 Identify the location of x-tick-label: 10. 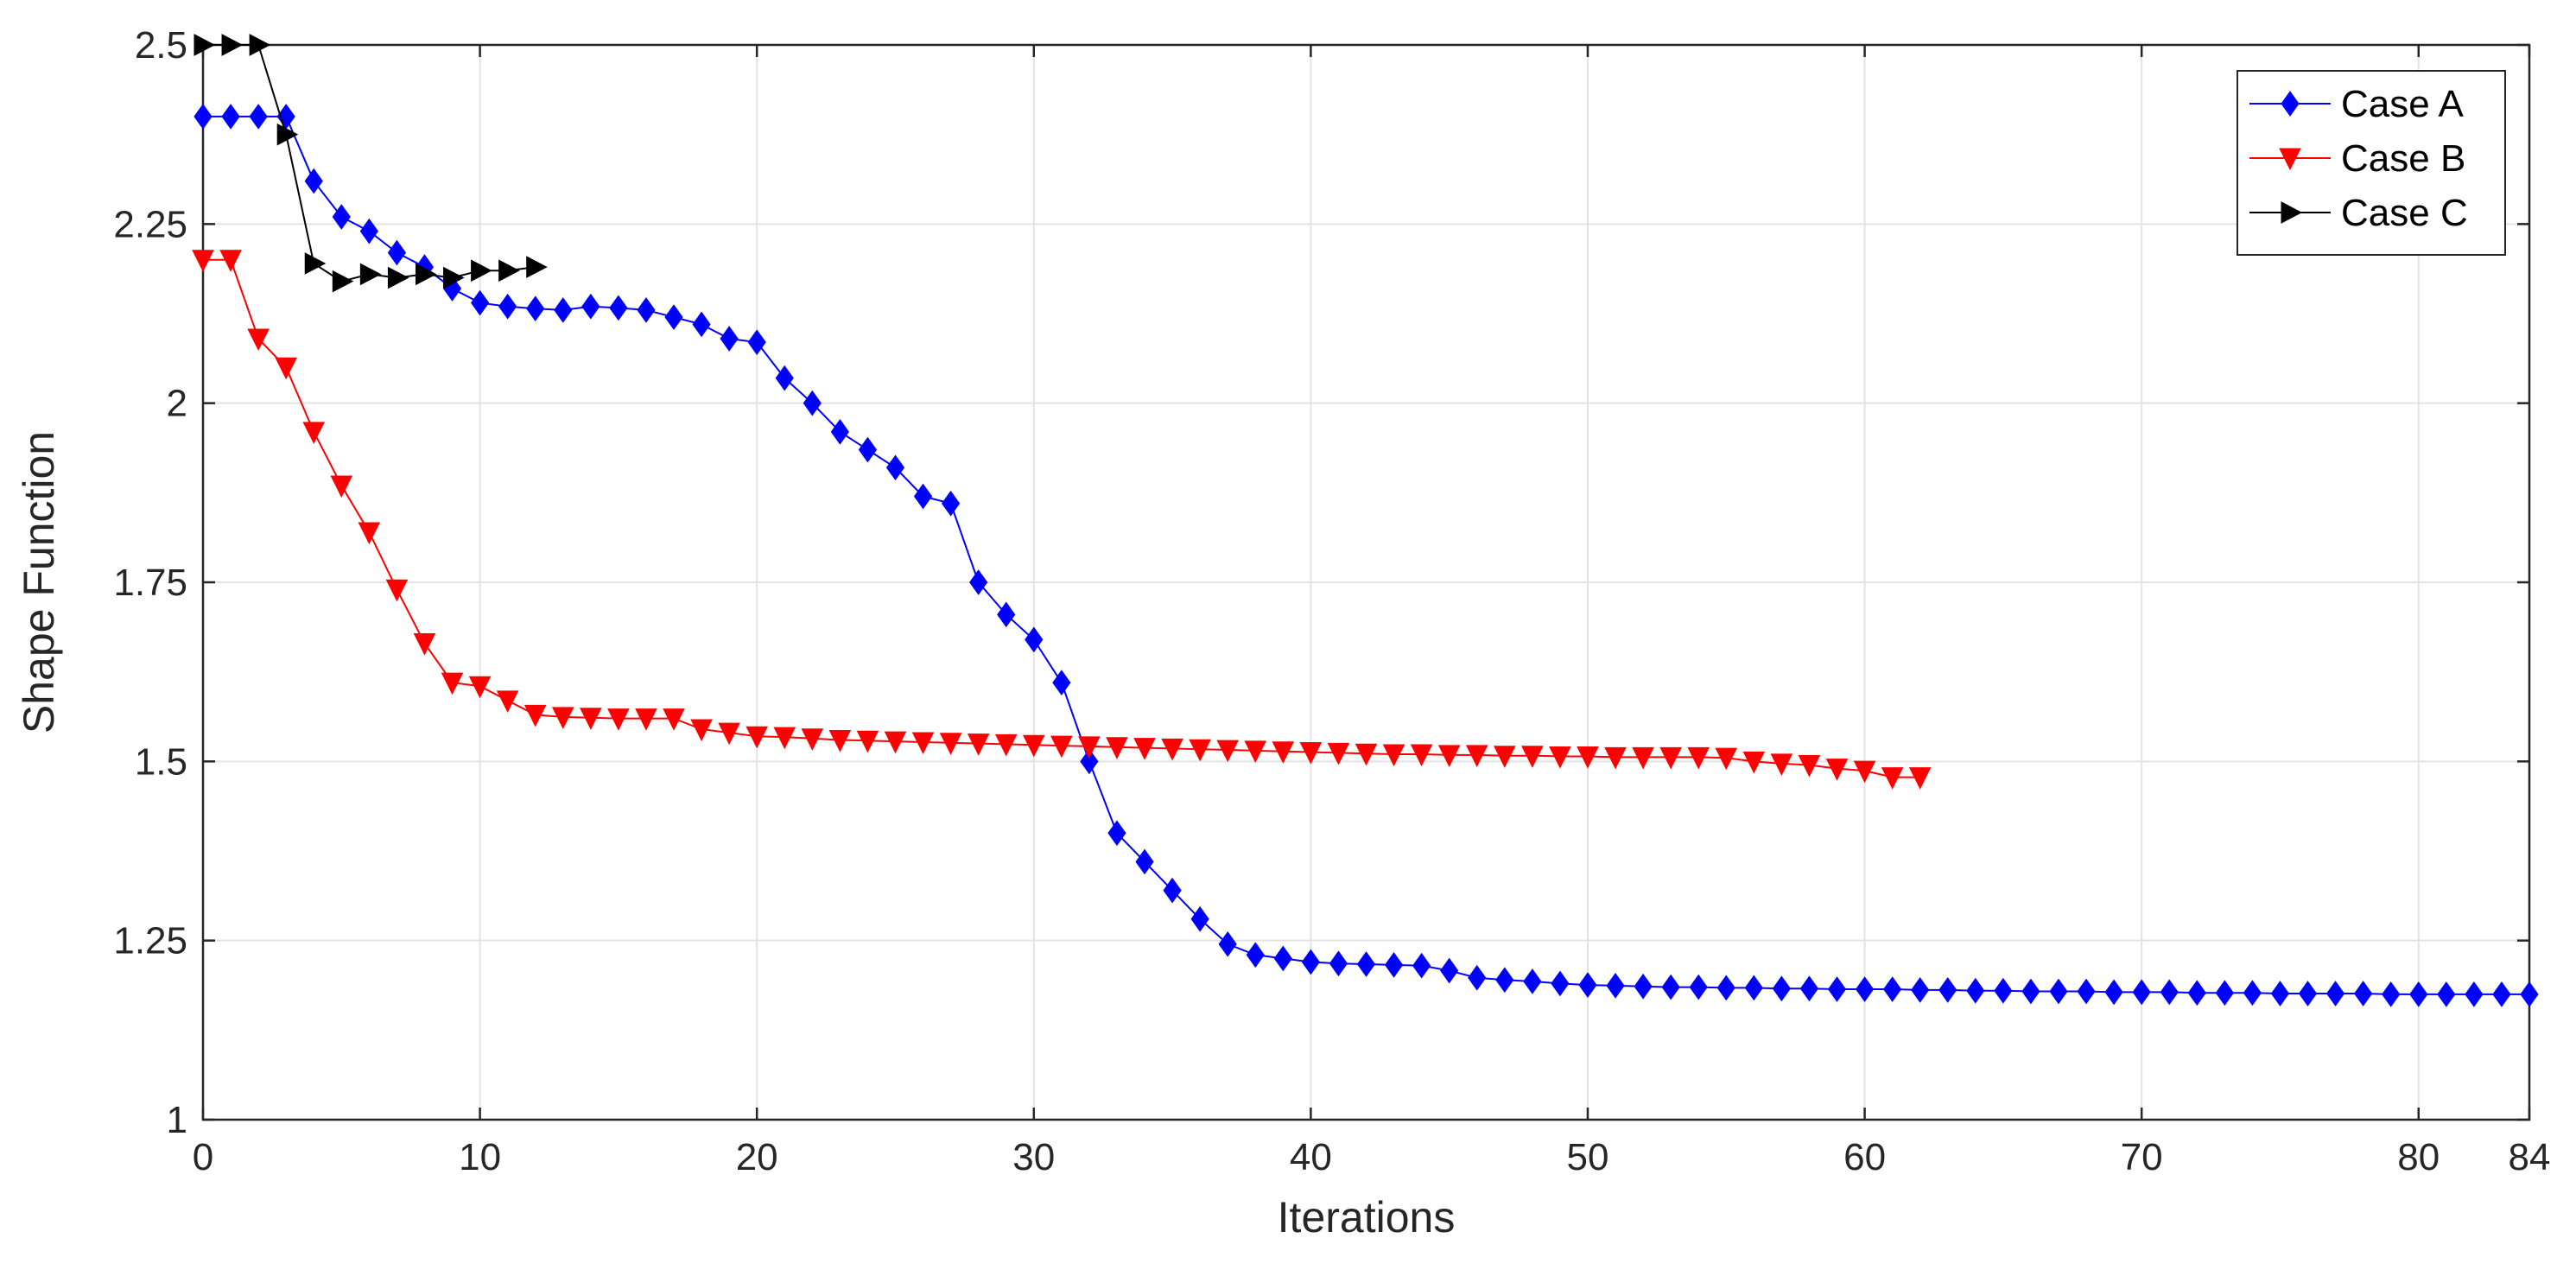
(480, 1157).